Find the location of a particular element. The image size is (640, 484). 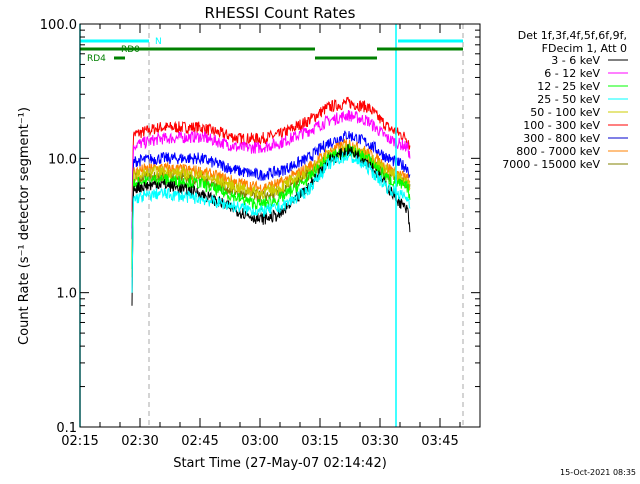

legend-header: FDecim 1, Att 0 is located at coordinates (584, 48).